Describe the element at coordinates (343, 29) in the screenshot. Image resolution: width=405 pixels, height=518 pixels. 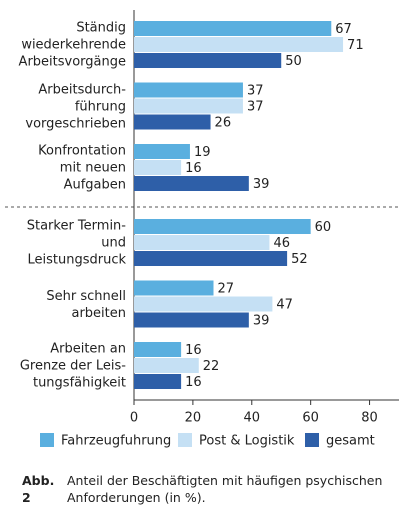
I see `value-label: 67` at that location.